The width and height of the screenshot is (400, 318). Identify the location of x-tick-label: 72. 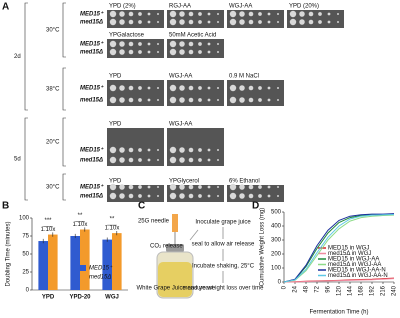
(318, 288).